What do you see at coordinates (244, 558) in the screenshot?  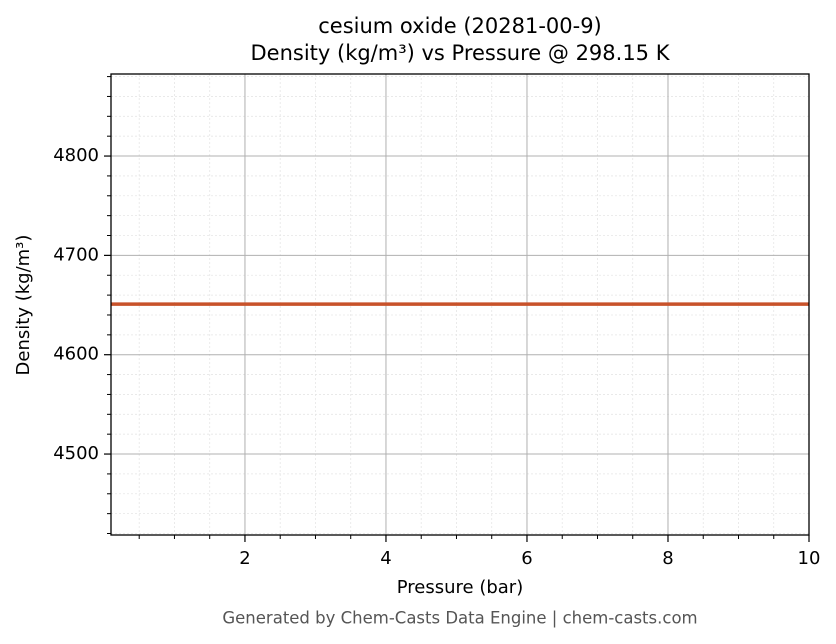 I see `x-tick-label: 2` at bounding box center [244, 558].